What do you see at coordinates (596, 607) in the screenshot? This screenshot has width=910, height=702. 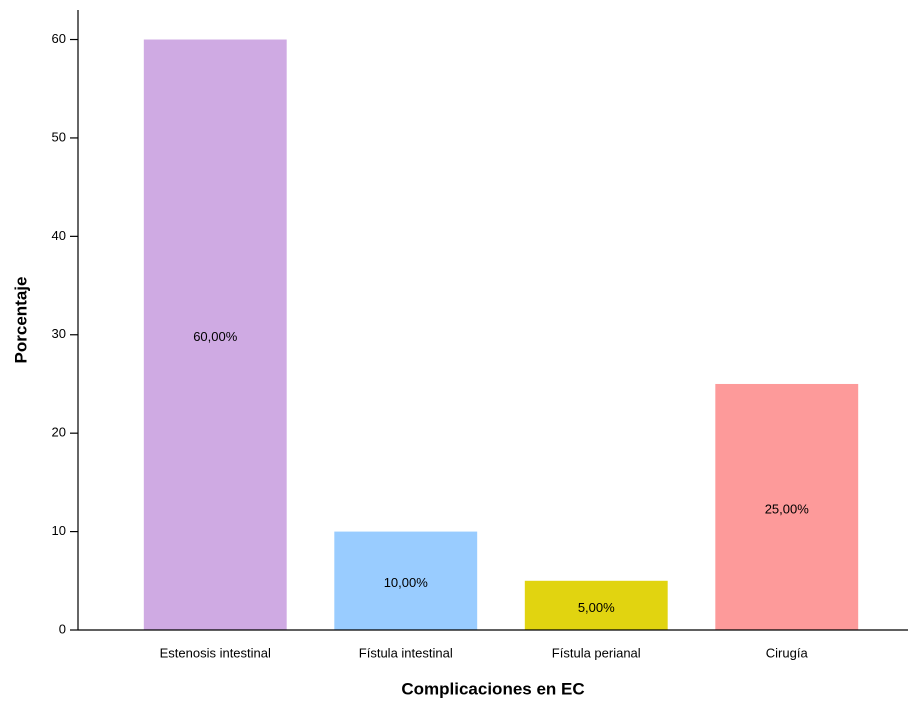 I see `value-label: 5,00%` at bounding box center [596, 607].